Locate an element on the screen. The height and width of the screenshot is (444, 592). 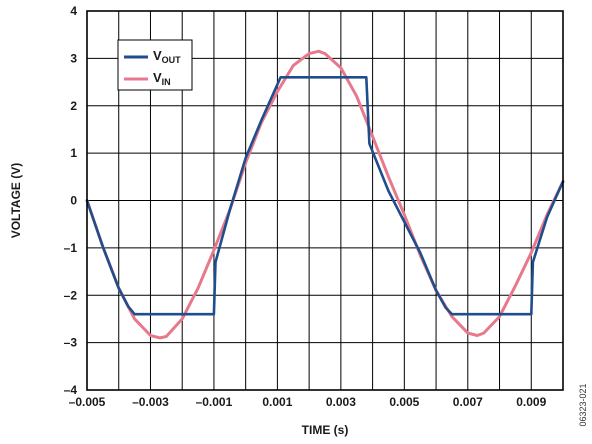
legend-box is located at coordinates (155, 65).